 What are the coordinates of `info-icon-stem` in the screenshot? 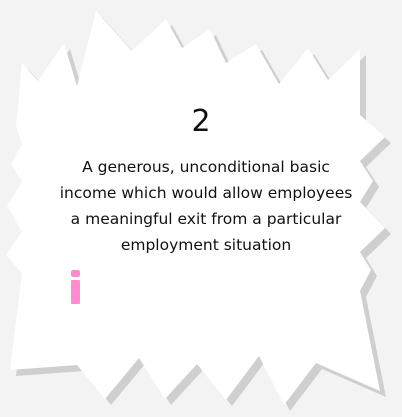 It's located at (75, 292).